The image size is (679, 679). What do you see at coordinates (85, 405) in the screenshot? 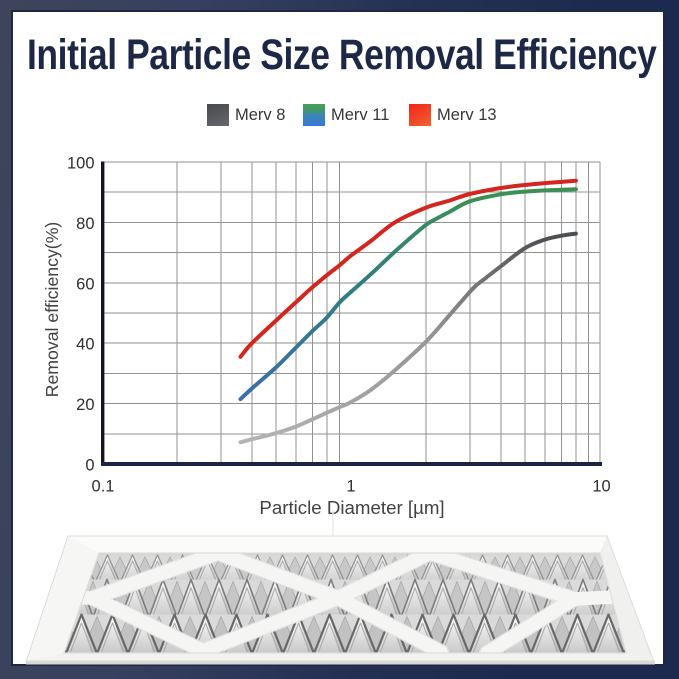
I see `svg-text: 20` at bounding box center [85, 405].